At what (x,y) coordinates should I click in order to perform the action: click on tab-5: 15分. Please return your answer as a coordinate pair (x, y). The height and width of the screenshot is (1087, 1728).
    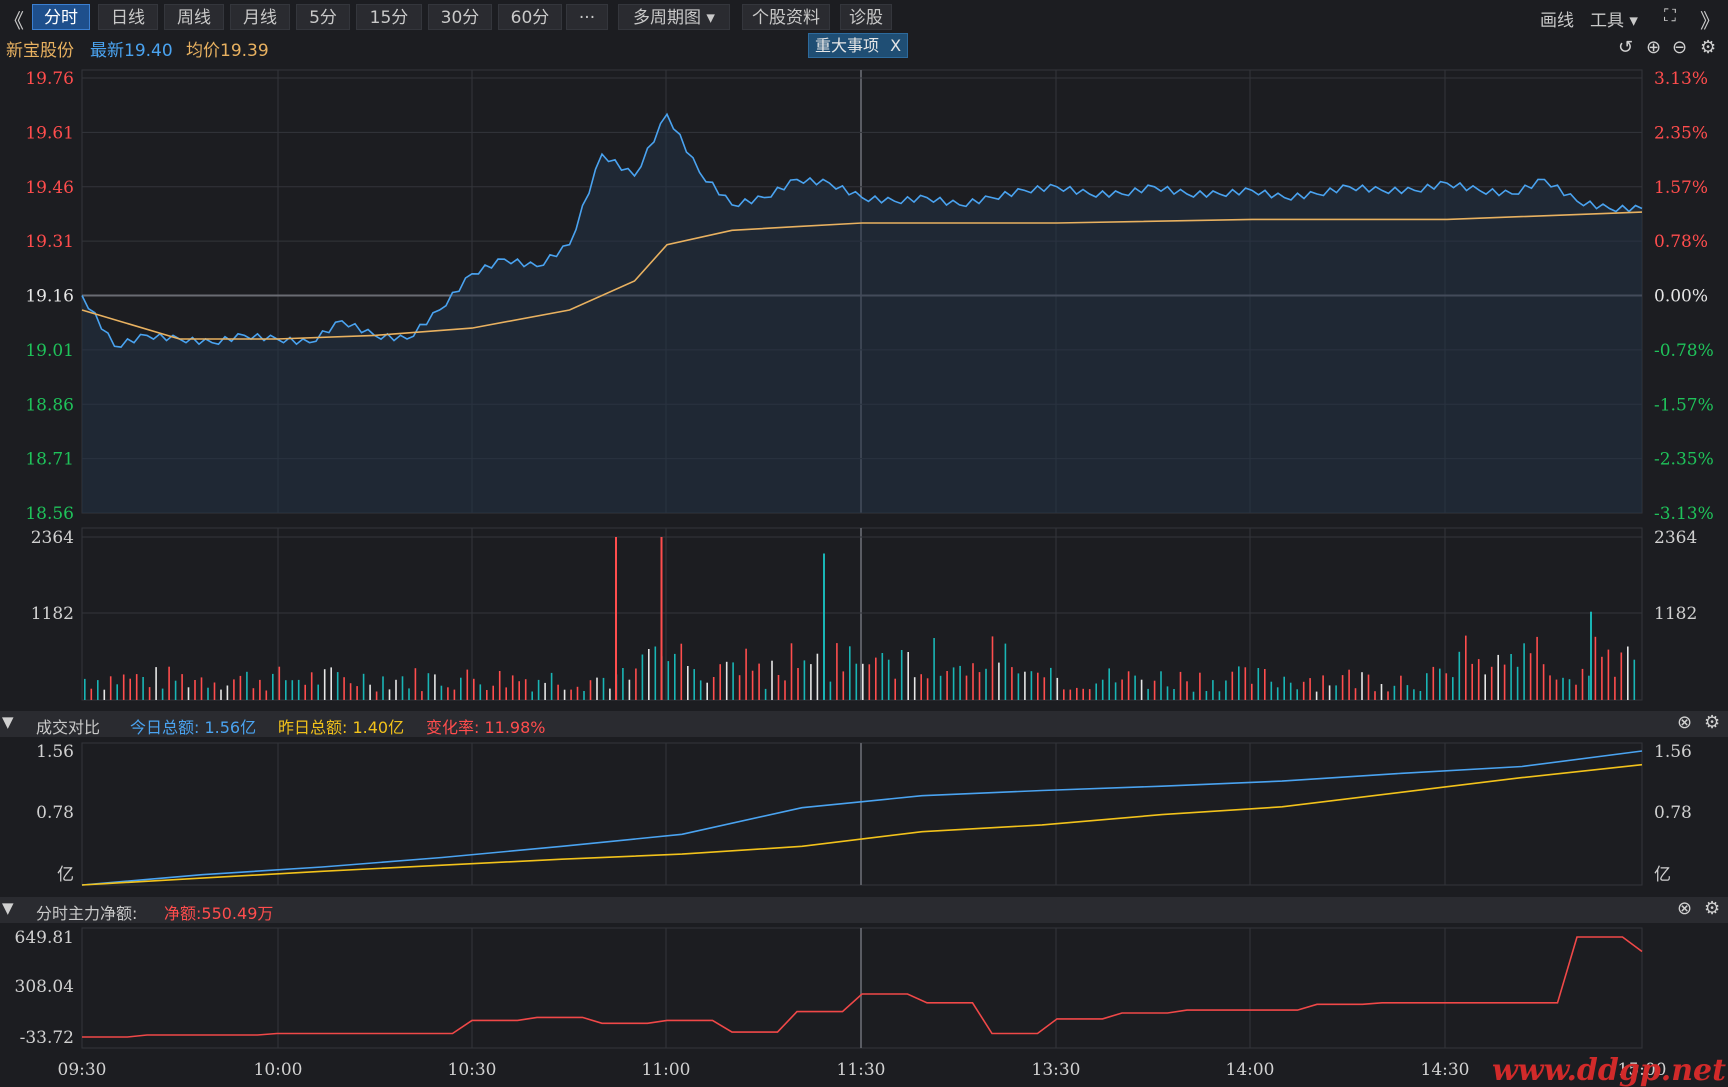
    Looking at the image, I should click on (389, 17).